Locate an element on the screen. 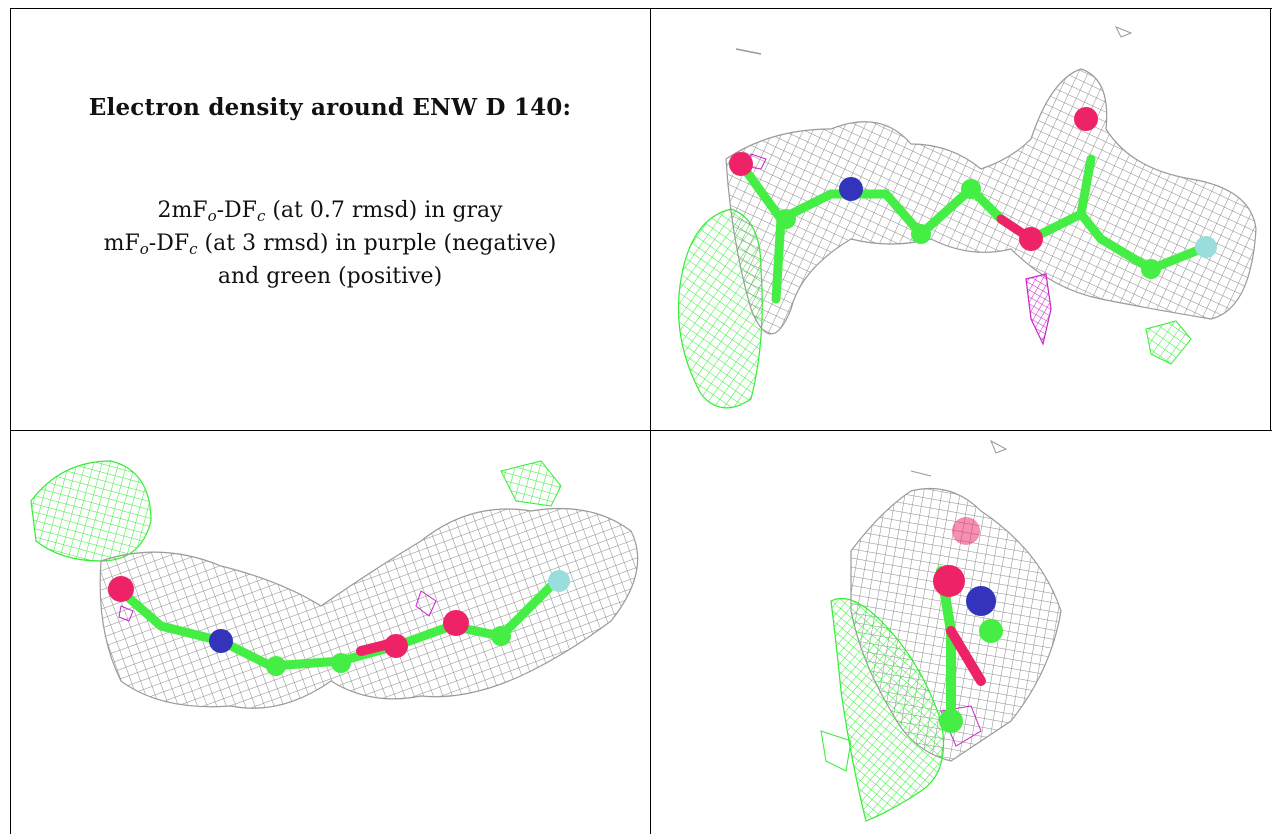 Image resolution: width=1276 pixels, height=835 pixels. legend-line-2fofc: 2mFo-DFc (at 0.7 rmsd) in gray is located at coordinates (330, 211).